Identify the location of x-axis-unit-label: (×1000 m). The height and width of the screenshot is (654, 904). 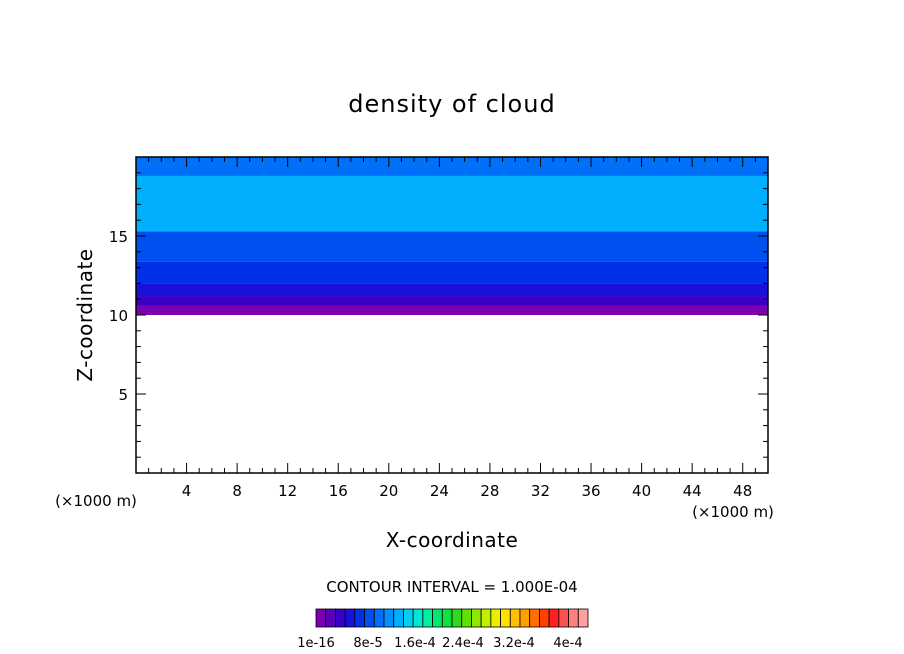
(733, 512).